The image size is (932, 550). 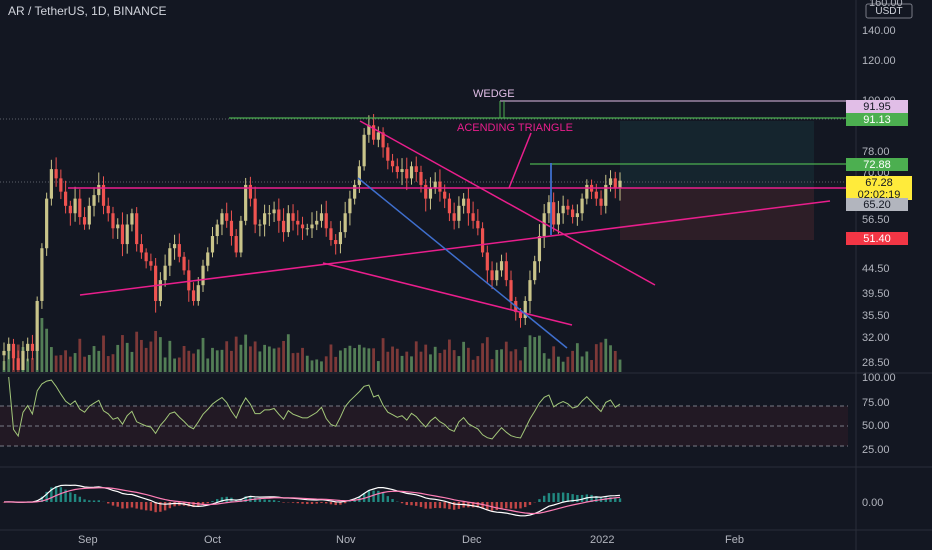 What do you see at coordinates (877, 106) in the screenshot?
I see `price-tag-pink` at bounding box center [877, 106].